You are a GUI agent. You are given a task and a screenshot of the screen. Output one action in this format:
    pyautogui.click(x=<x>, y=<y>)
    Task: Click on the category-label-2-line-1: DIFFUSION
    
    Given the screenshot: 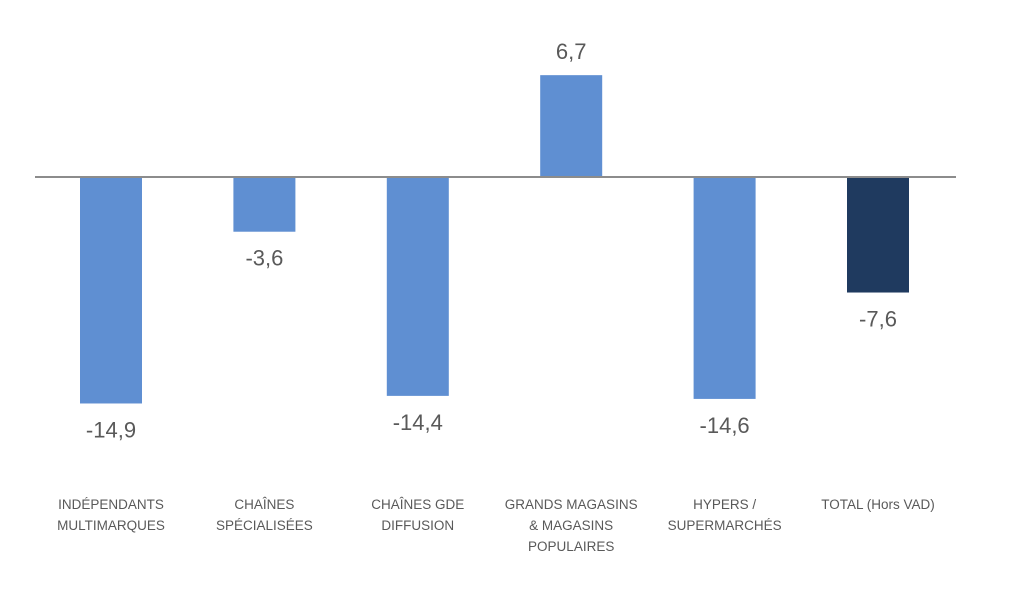 What is the action you would take?
    pyautogui.click(x=417, y=525)
    